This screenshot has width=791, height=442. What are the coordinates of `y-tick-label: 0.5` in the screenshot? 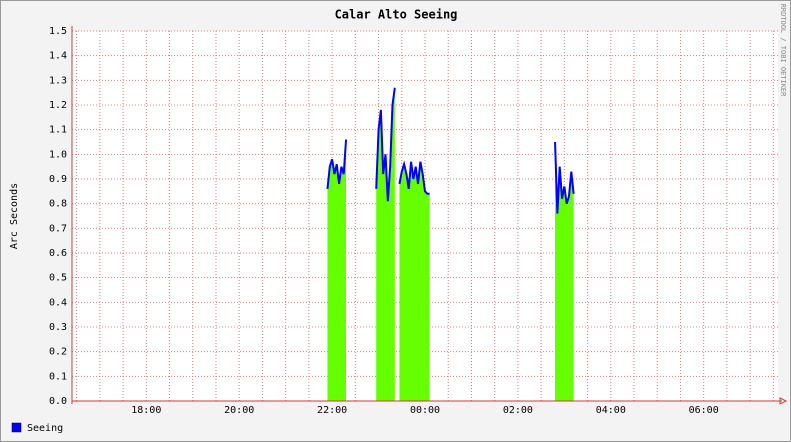 It's located at (58, 278).